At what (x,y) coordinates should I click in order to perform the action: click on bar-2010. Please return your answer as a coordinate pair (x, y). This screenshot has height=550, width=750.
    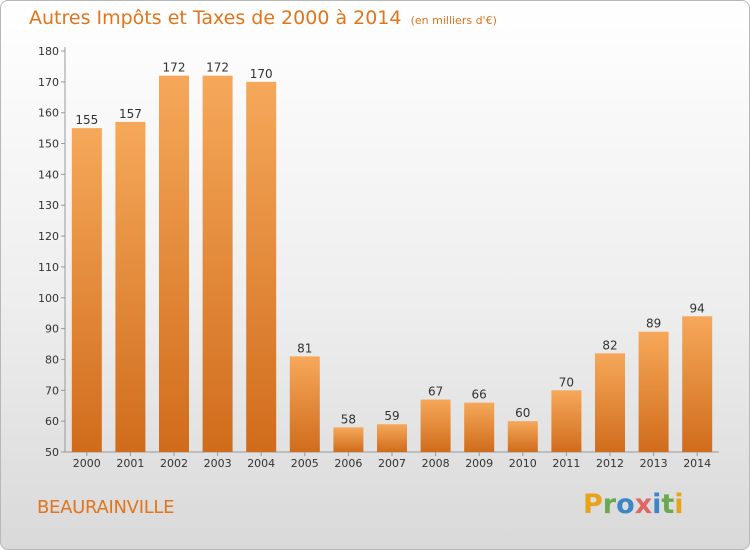
    Looking at the image, I should click on (522, 436).